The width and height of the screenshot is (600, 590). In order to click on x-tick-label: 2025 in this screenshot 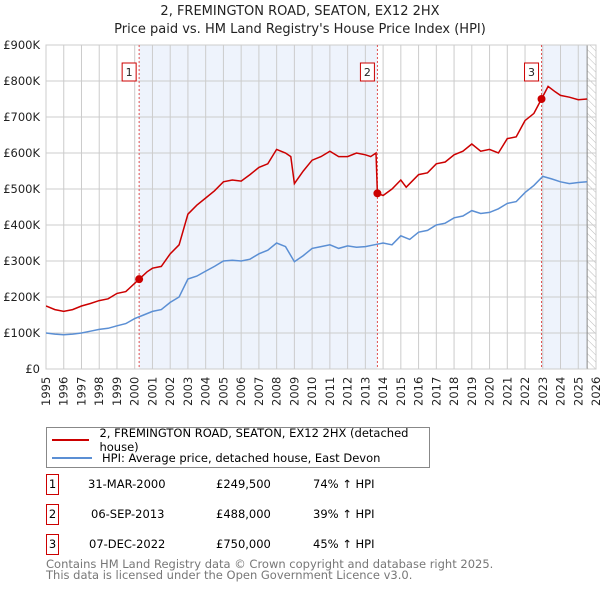, I will do `click(578, 391)`.